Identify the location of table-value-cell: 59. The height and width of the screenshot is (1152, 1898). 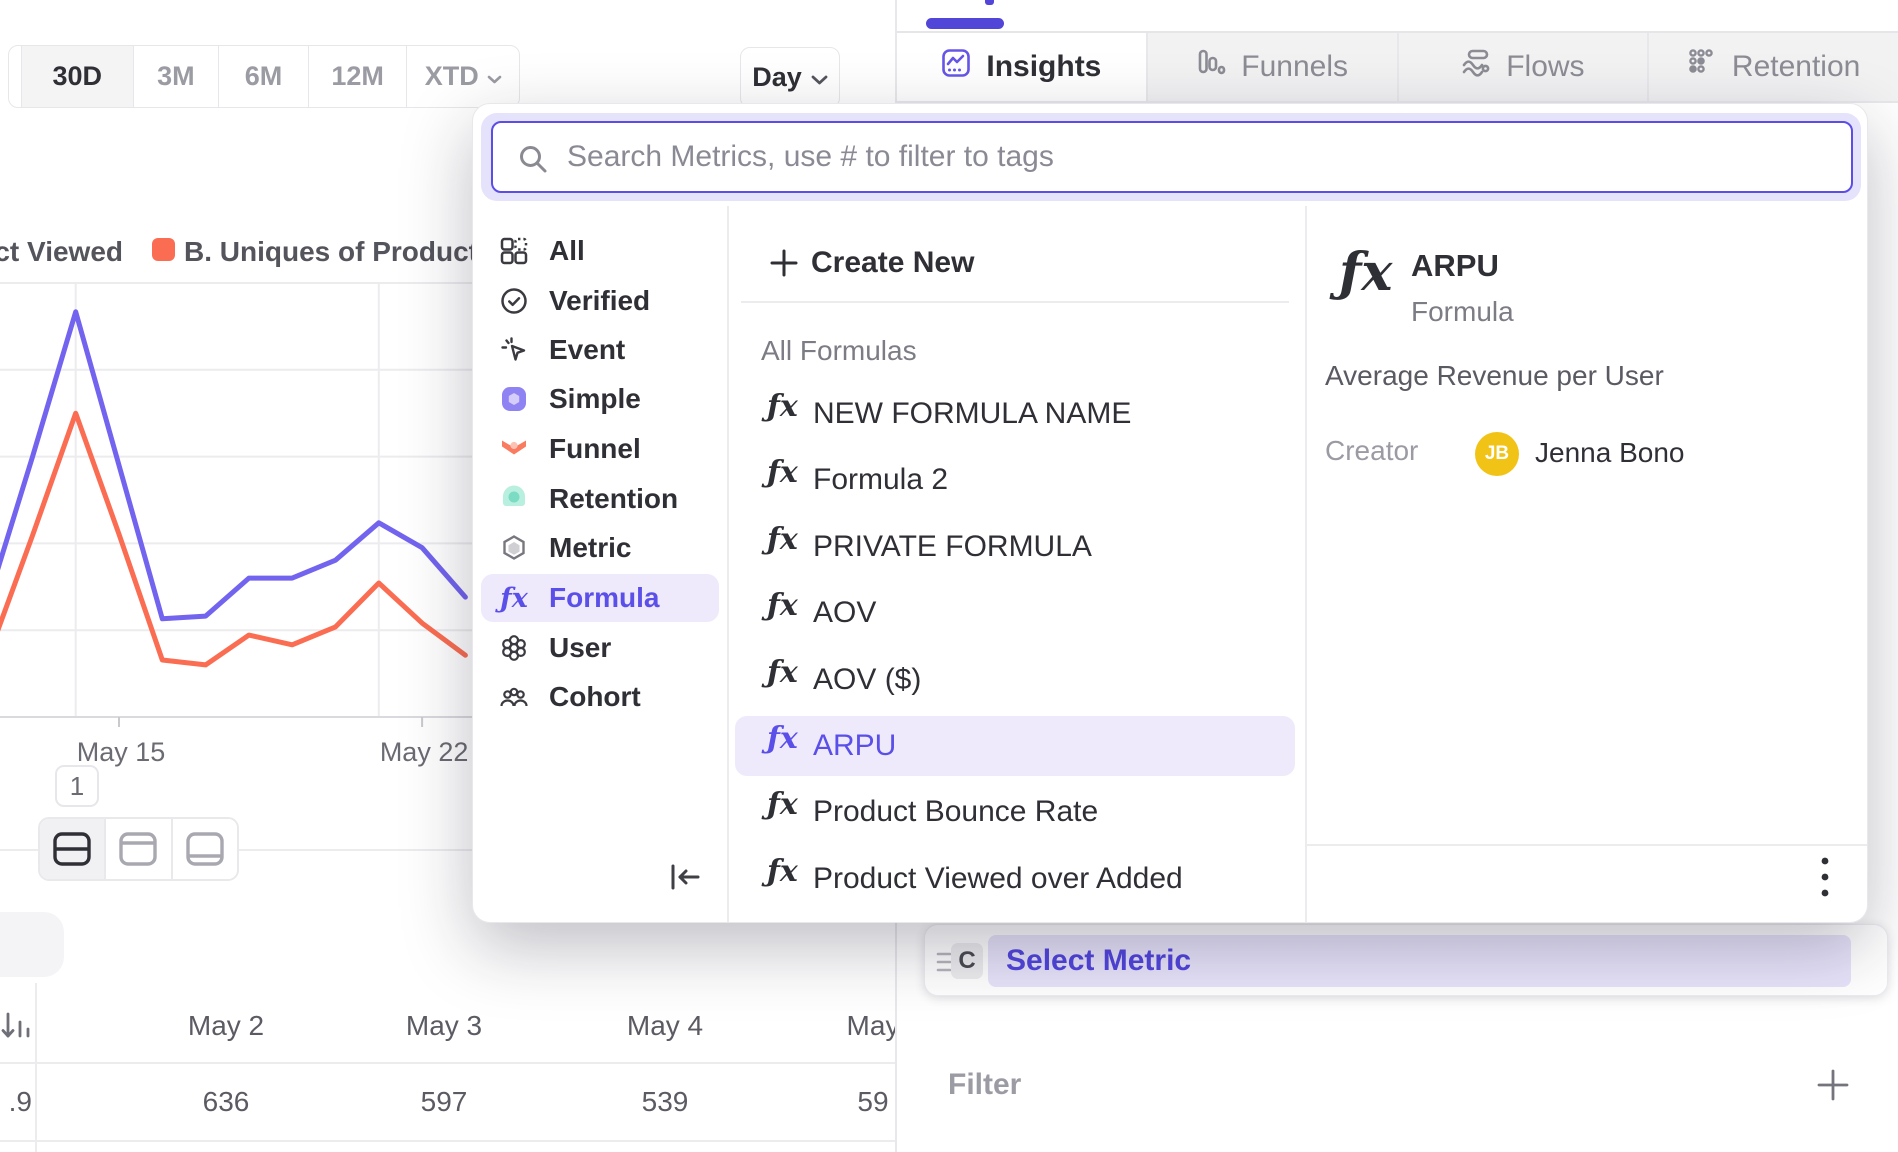
(873, 1101).